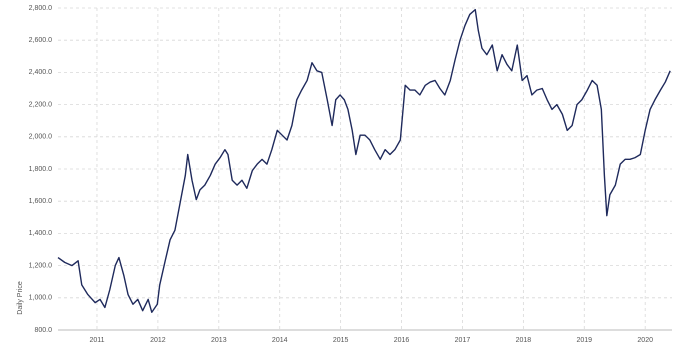 Image resolution: width=684 pixels, height=361 pixels. I want to click on y-tick-label: 800.0, so click(43, 330).